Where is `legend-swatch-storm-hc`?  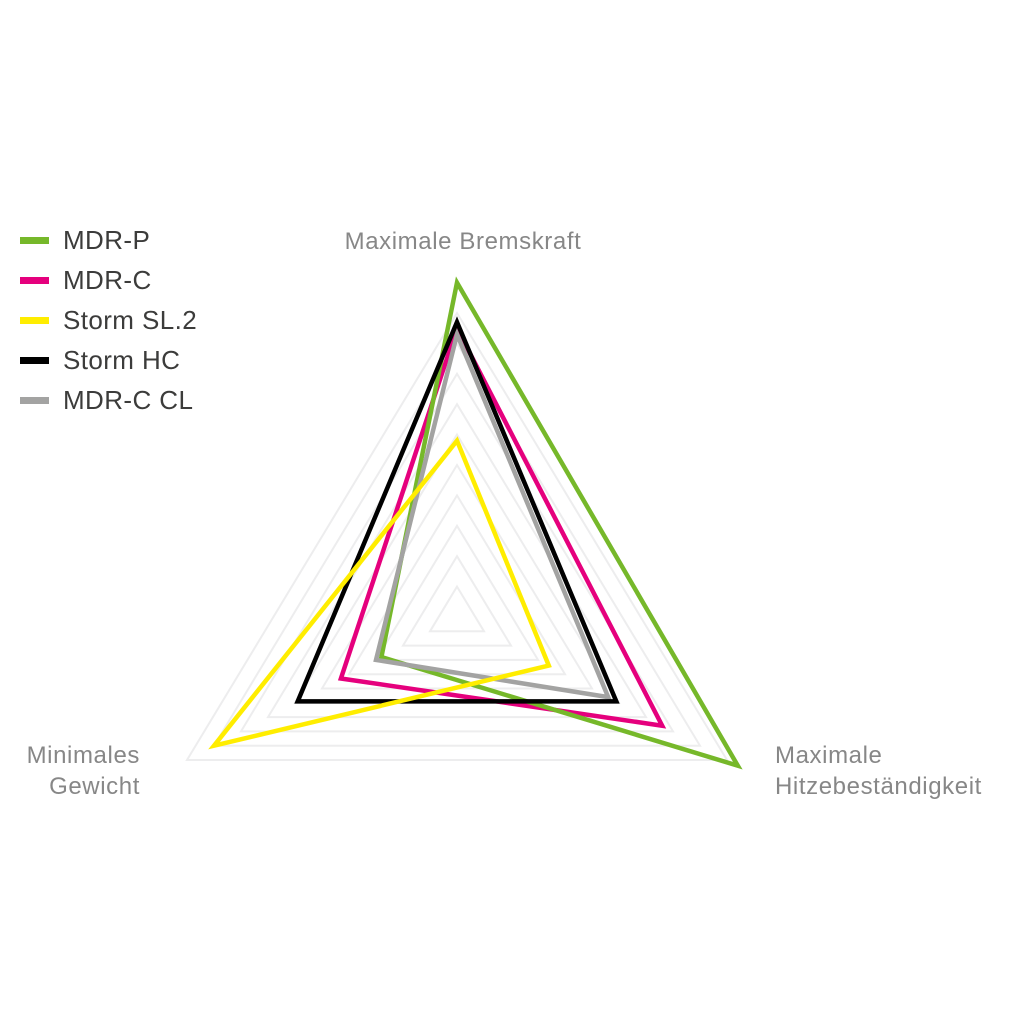
legend-swatch-storm-hc is located at coordinates (34, 360).